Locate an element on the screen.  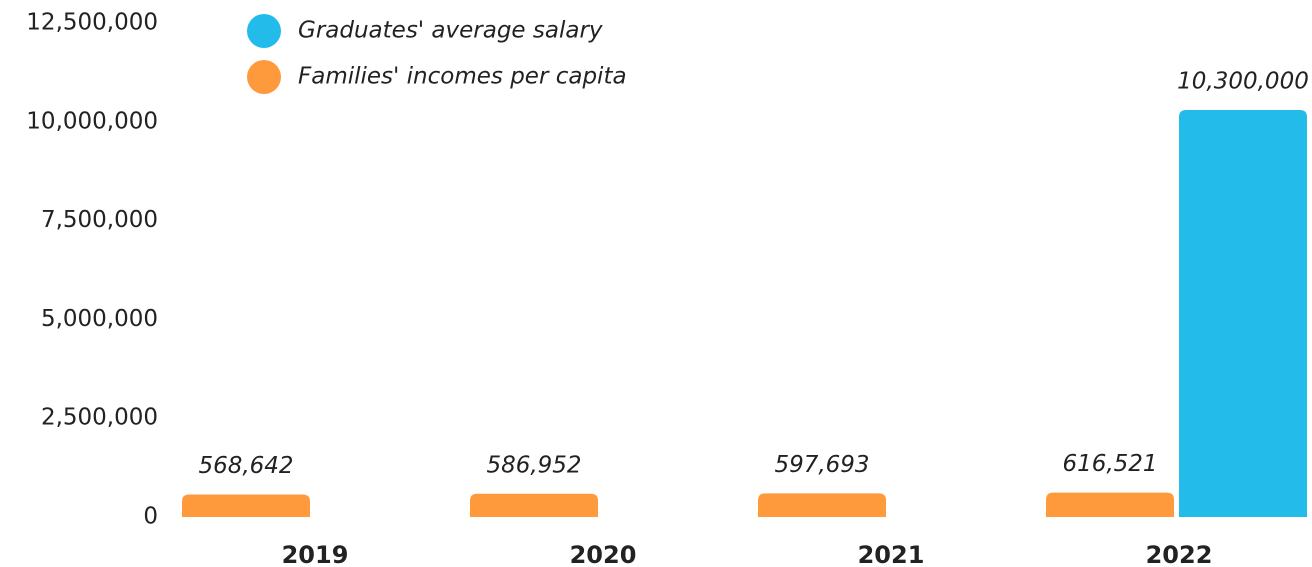
x-tick-label: 2022 is located at coordinates (1179, 554).